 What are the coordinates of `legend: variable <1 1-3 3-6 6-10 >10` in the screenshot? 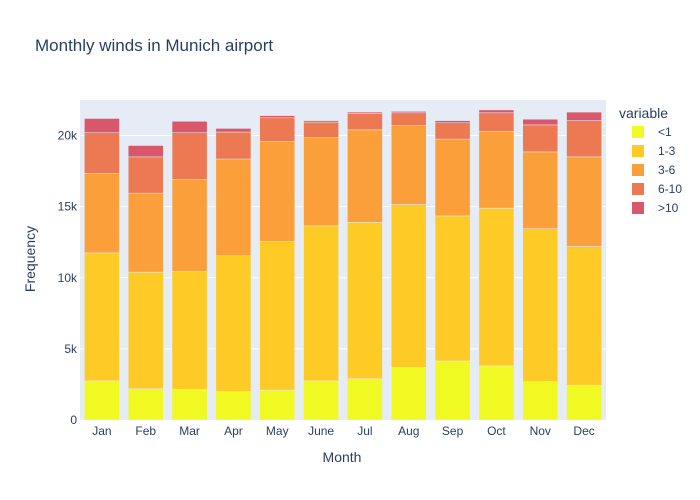 It's located at (650, 160).